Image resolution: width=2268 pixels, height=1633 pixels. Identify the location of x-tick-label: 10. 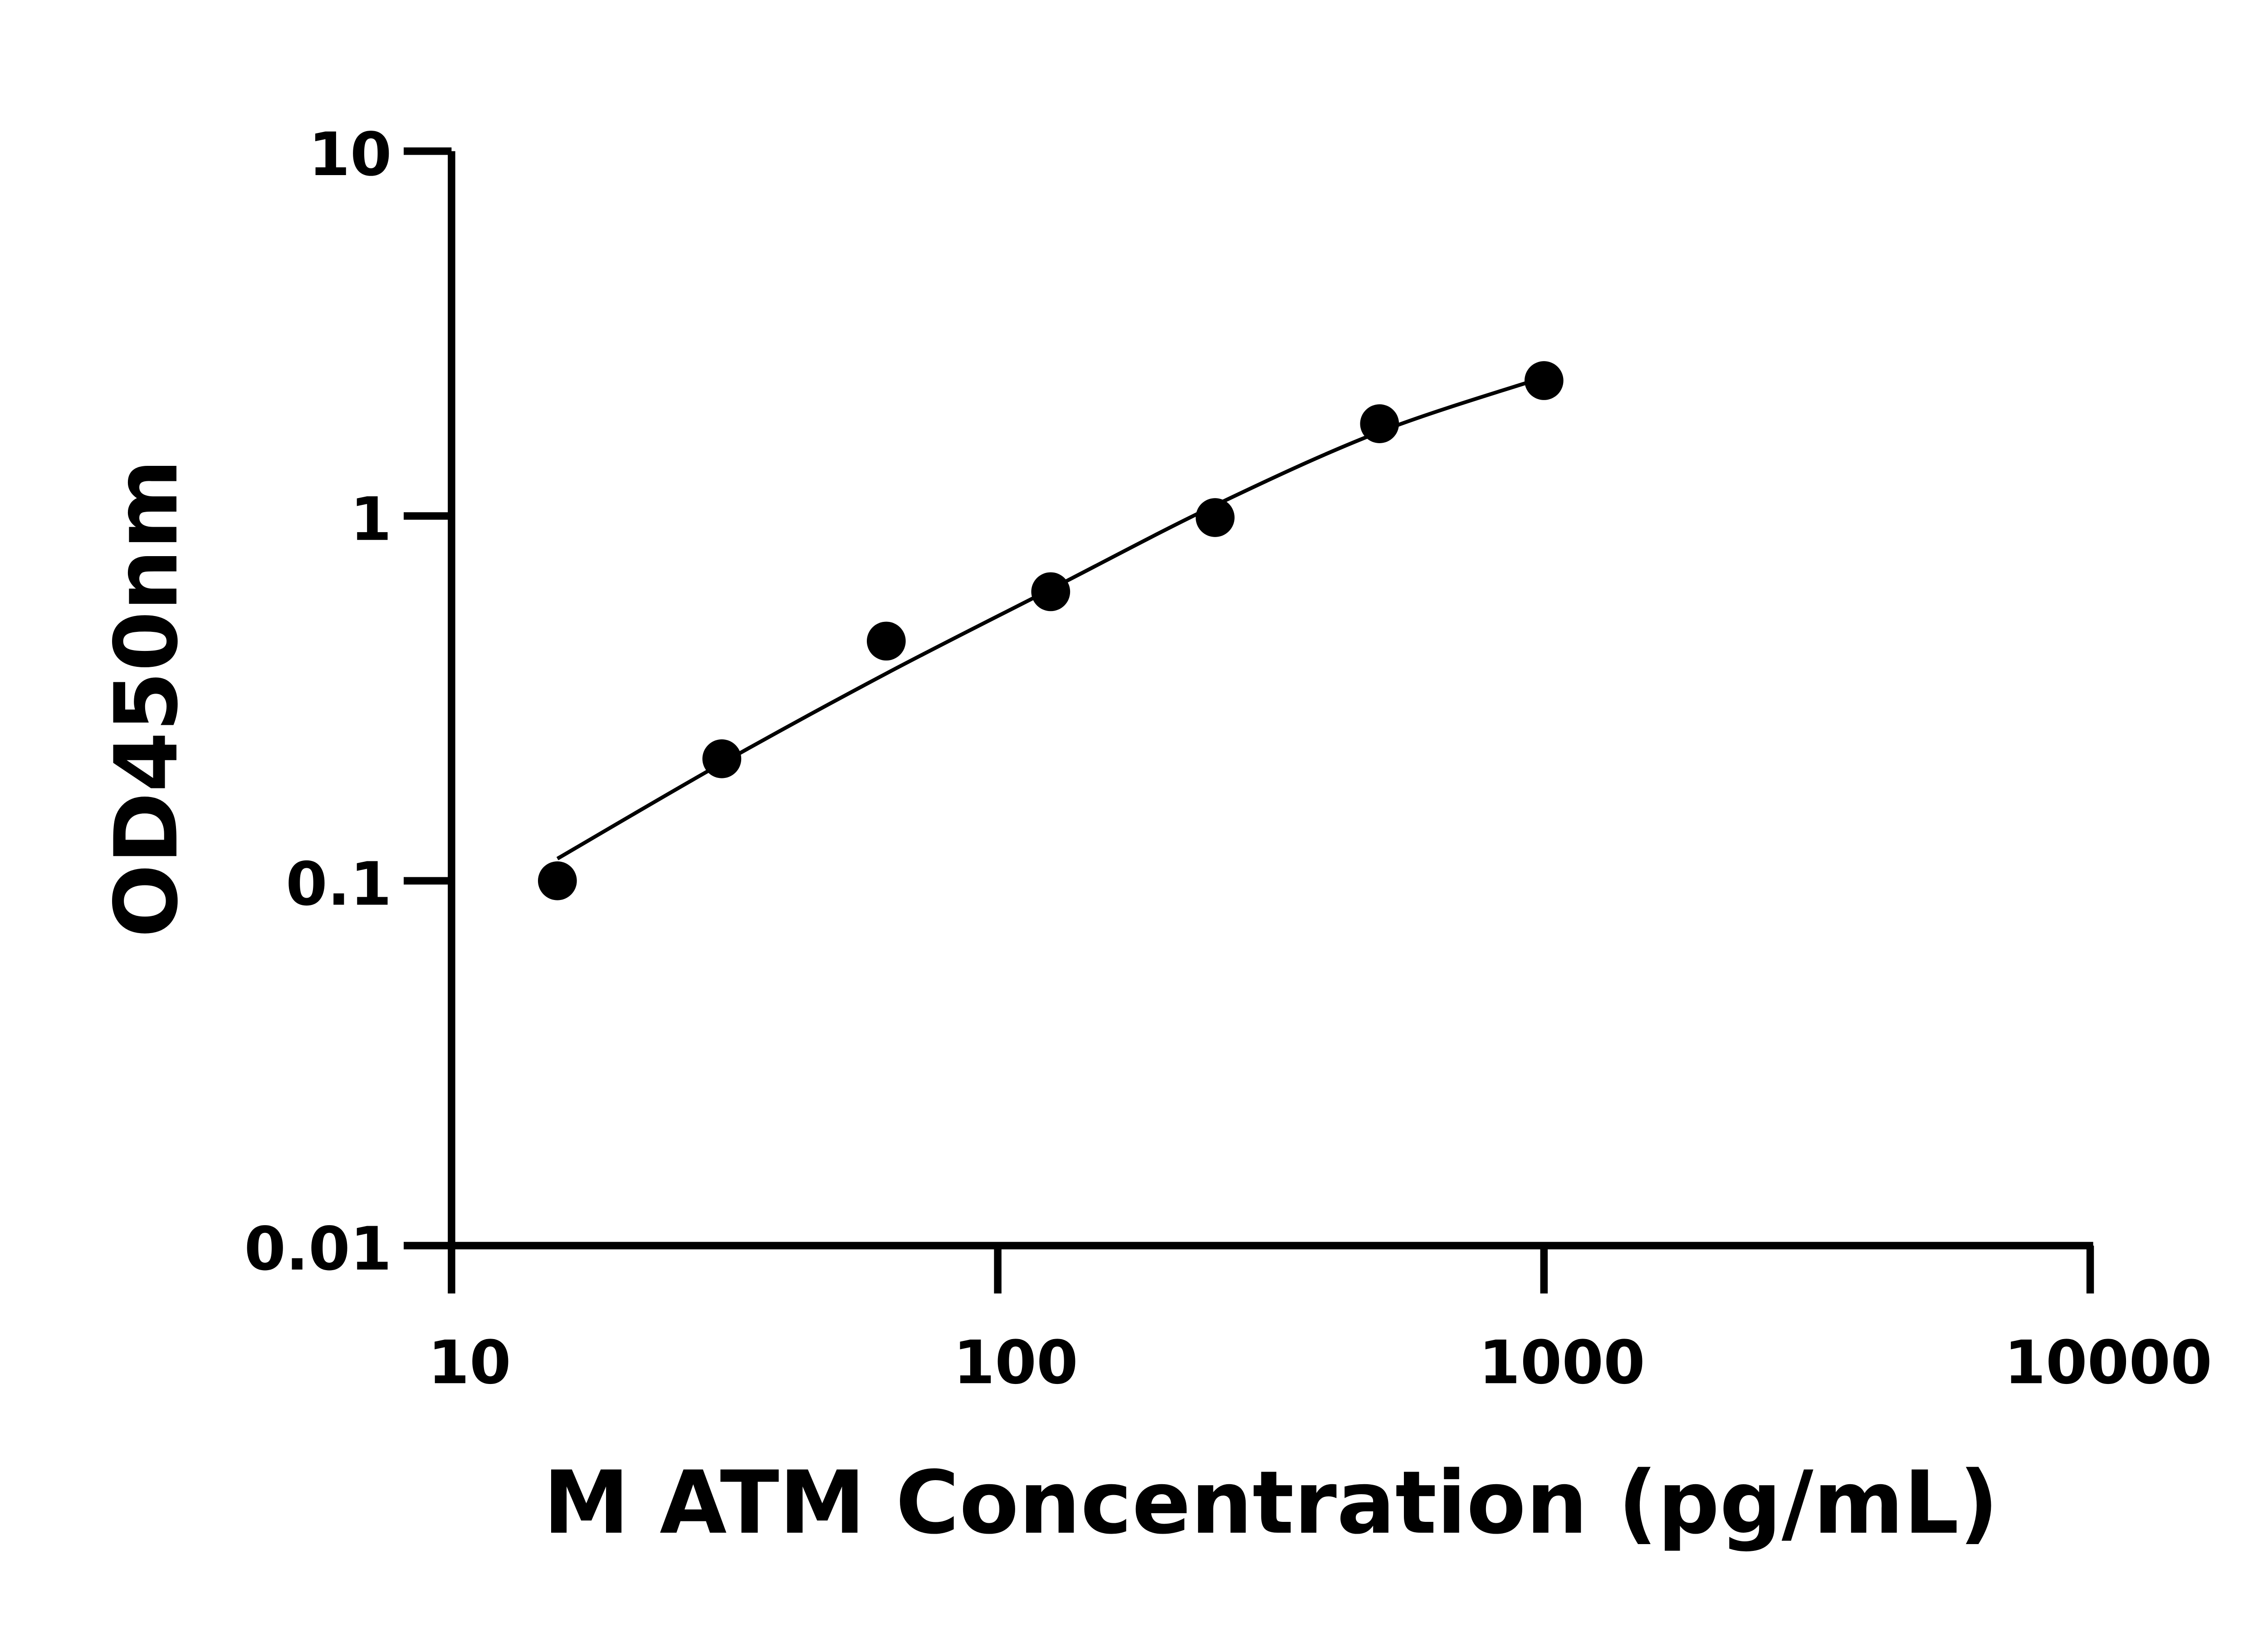
(470, 1363).